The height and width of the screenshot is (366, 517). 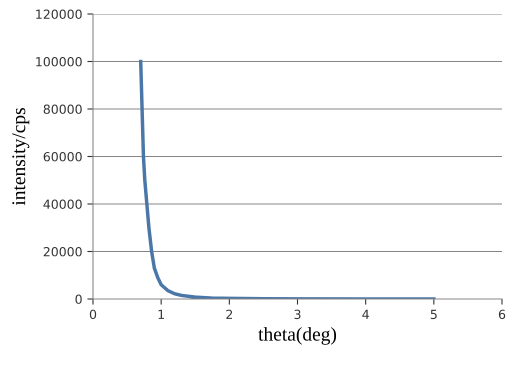 I want to click on y-tick-label: 40000, so click(x=62, y=204).